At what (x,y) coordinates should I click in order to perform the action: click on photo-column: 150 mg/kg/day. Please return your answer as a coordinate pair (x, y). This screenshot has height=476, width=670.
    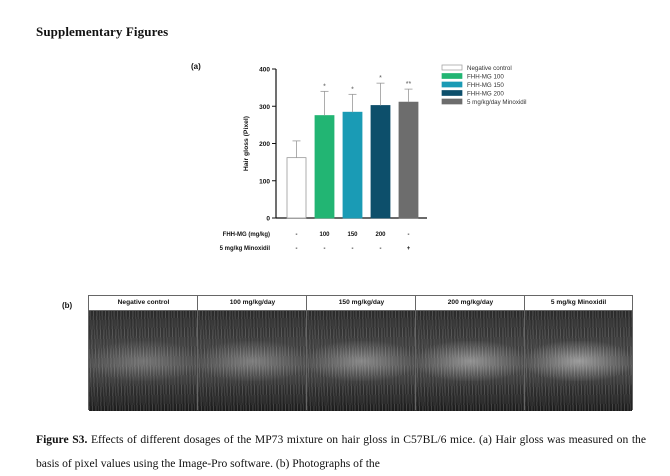
    Looking at the image, I should click on (361, 353).